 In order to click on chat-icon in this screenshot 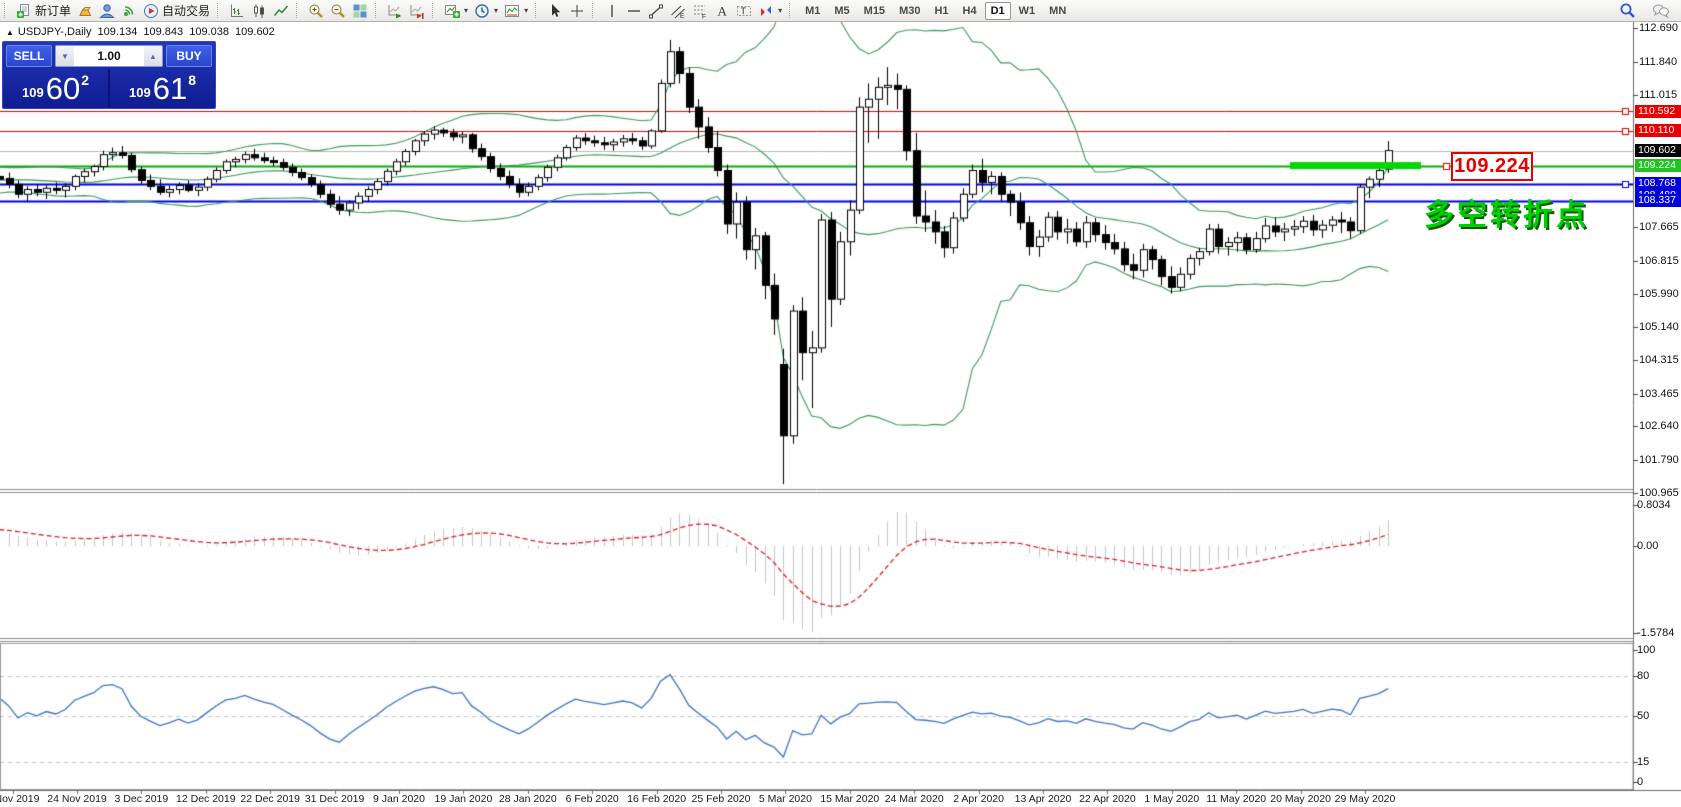, I will do `click(1661, 11)`.